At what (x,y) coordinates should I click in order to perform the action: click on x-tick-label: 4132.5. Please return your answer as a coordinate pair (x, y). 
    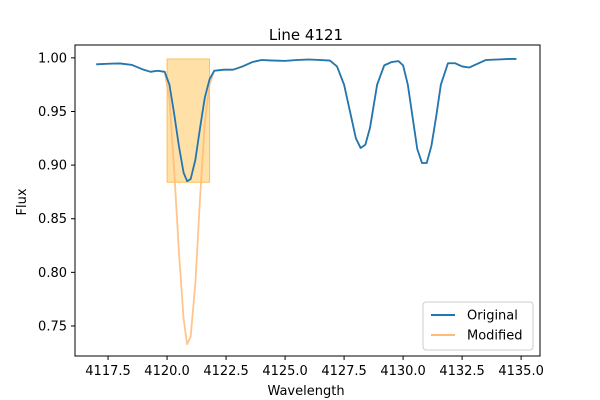
    Looking at the image, I should click on (462, 371).